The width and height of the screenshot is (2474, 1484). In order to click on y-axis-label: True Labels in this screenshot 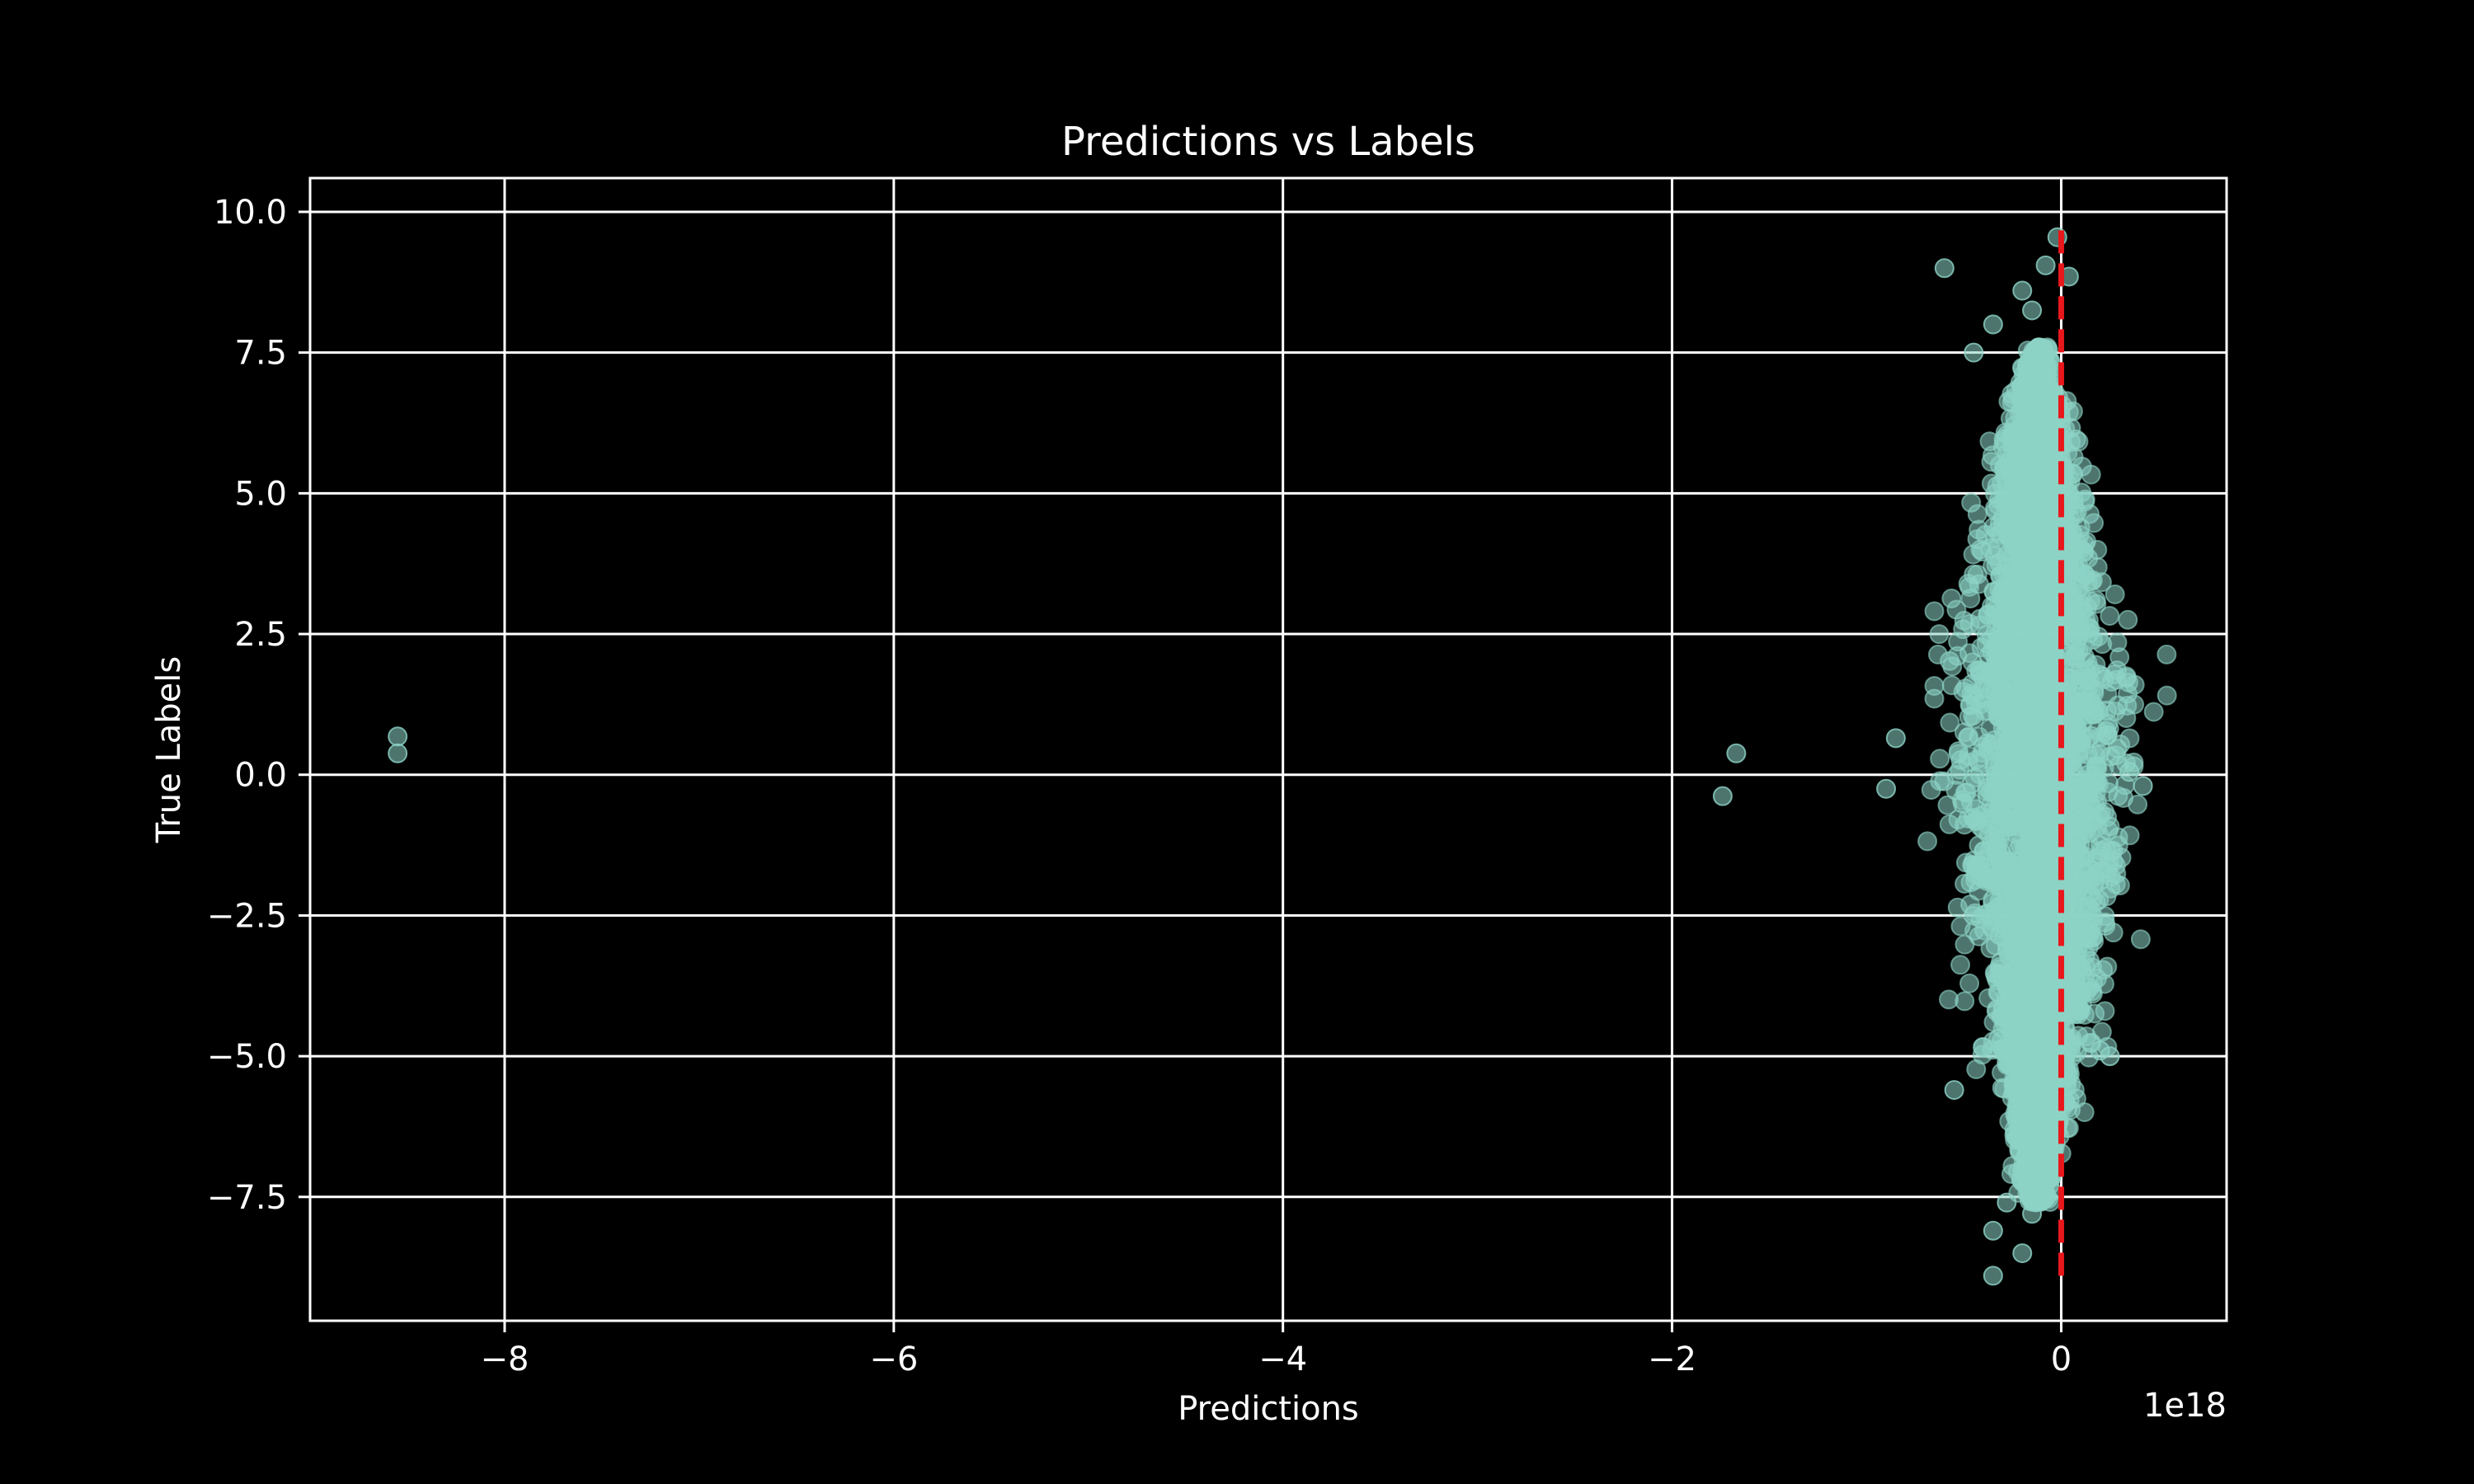, I will do `click(169, 749)`.